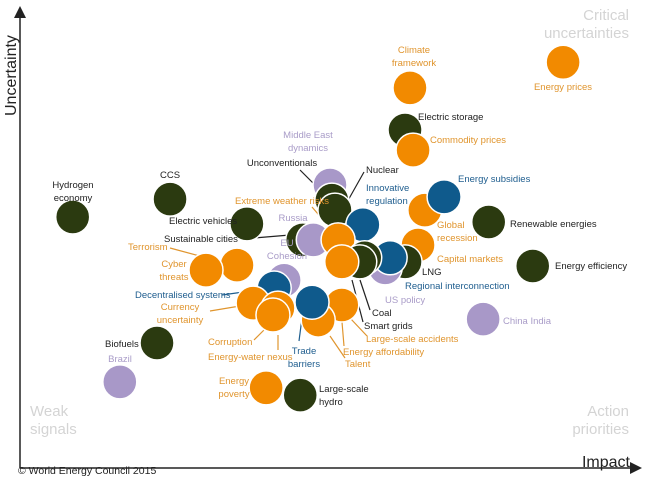  What do you see at coordinates (457, 232) in the screenshot?
I see `label-global-recession: Global recession` at bounding box center [457, 232].